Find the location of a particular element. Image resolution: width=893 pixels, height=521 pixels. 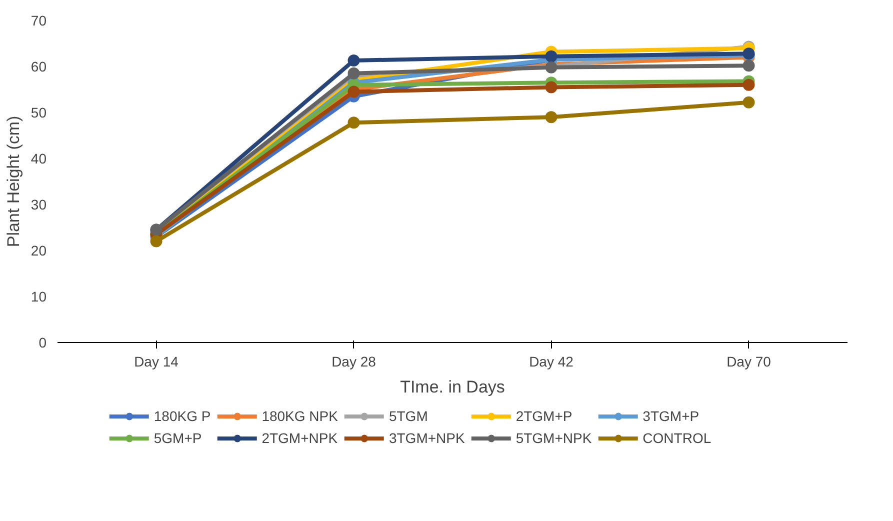

y-tick-label: 10 is located at coordinates (38, 296).